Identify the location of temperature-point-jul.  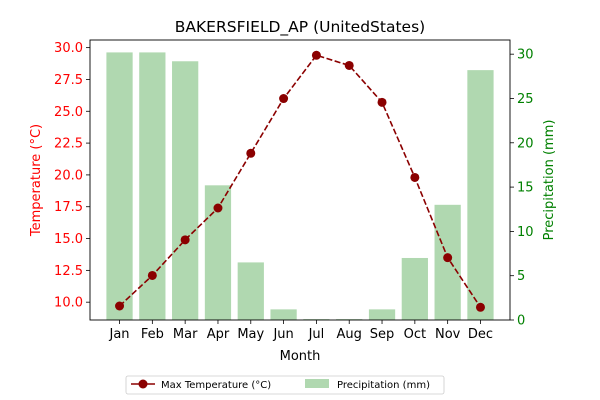
(316, 55).